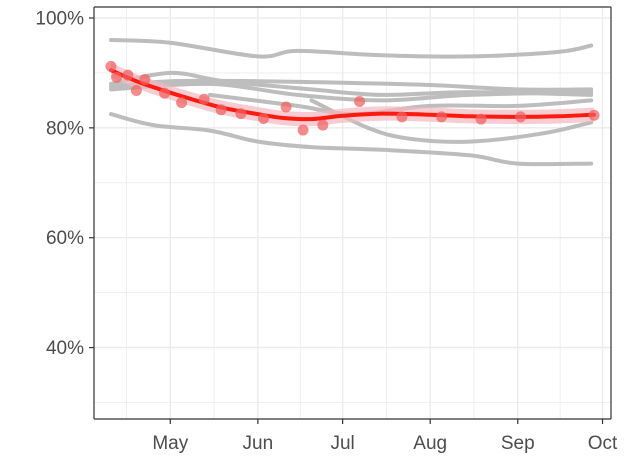  What do you see at coordinates (385, 436) in the screenshot?
I see `x-tick-labels: May Jun Jul Aug Sep Oct` at bounding box center [385, 436].